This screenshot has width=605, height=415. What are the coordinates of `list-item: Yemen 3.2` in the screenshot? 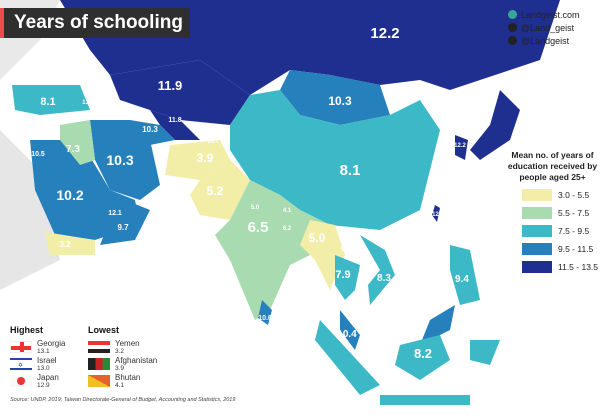 It's located at (122, 346).